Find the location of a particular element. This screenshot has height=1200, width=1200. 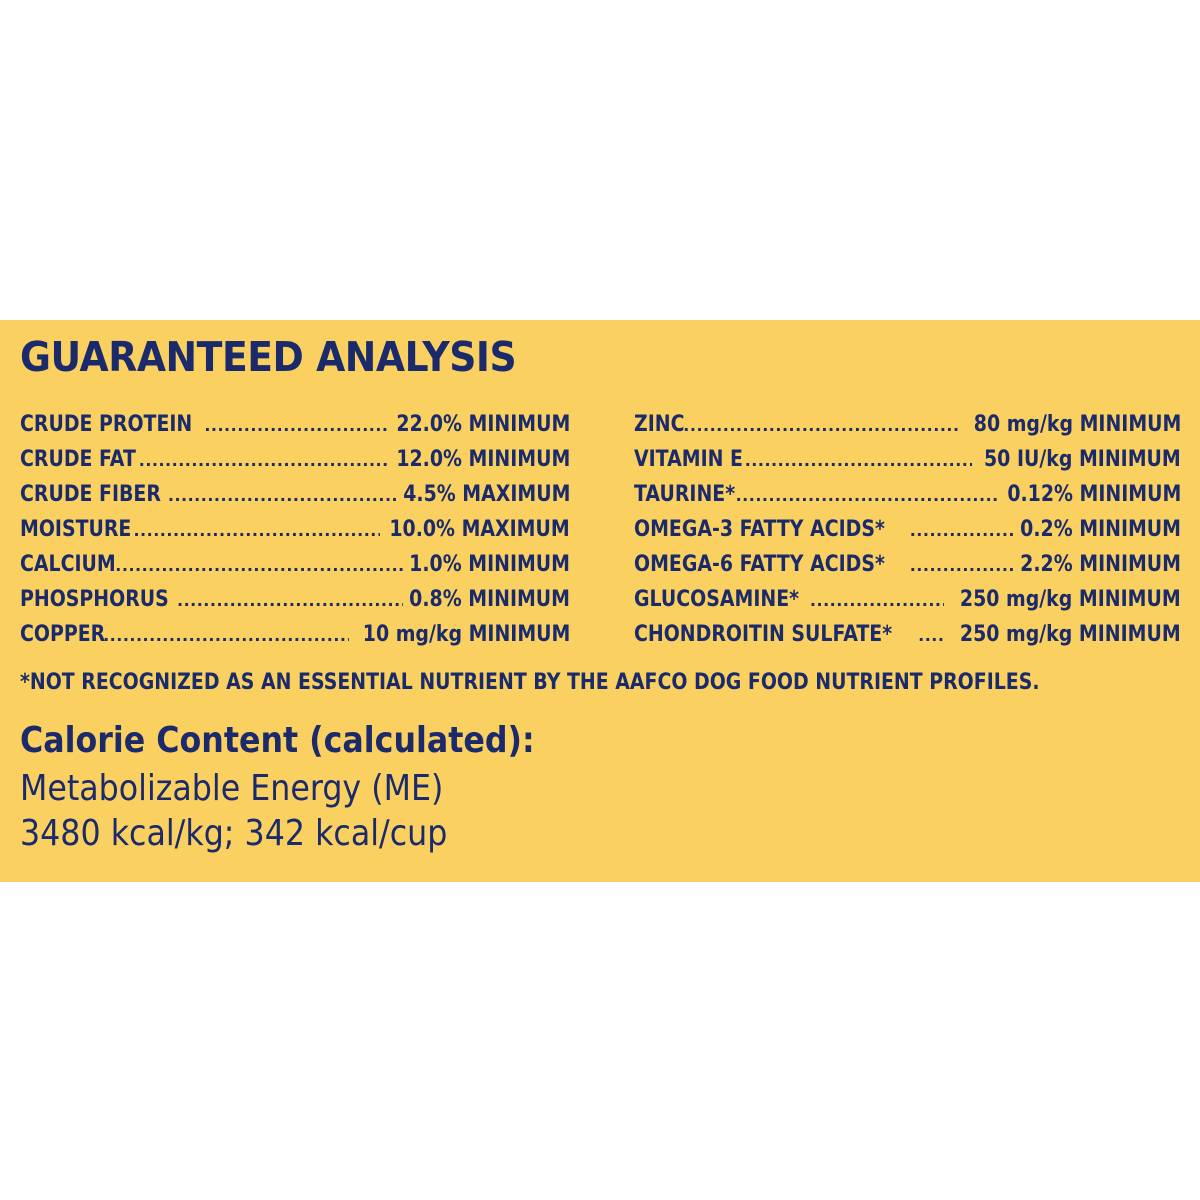

nutrient-name: OMEGA-3 FATTY ACIDS* is located at coordinates (759, 529).